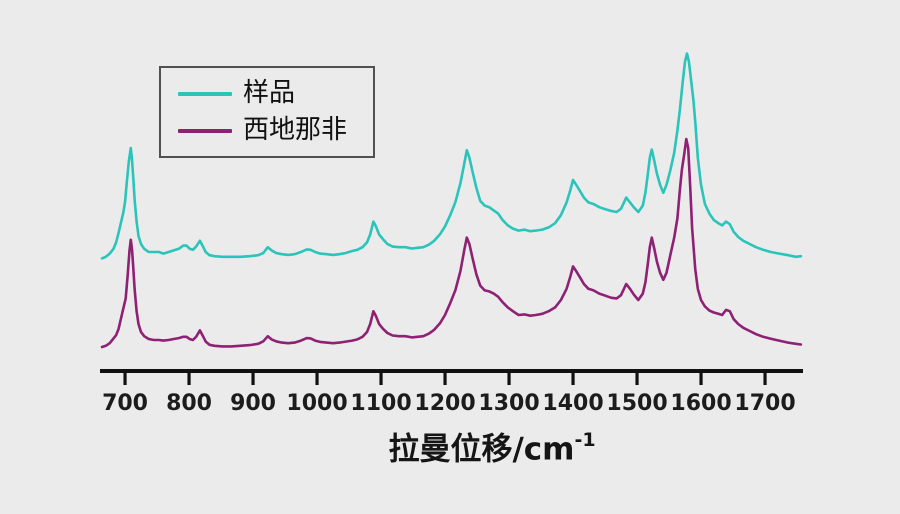 Image resolution: width=900 pixels, height=514 pixels. What do you see at coordinates (316, 403) in the screenshot?
I see `x-tick-label: 1000` at bounding box center [316, 403].